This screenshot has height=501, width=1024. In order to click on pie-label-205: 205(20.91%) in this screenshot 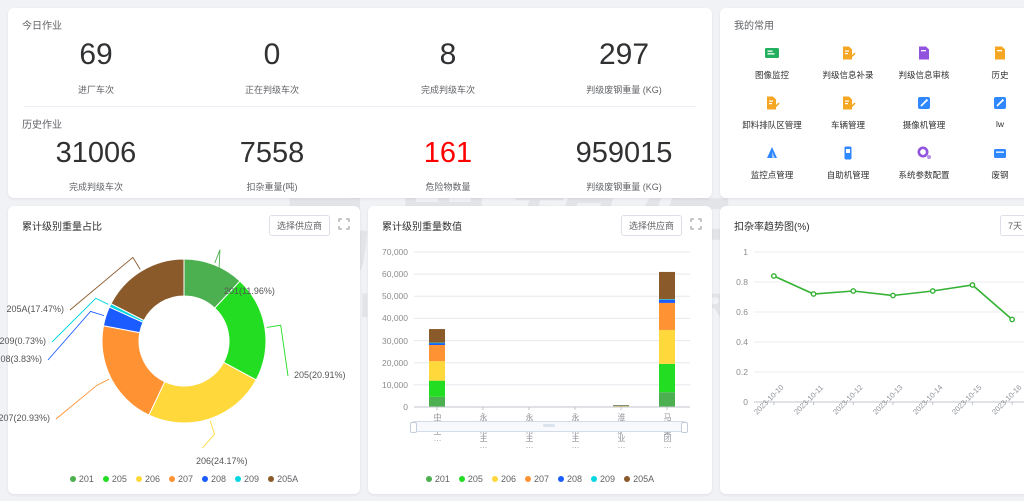, I will do `click(320, 375)`.